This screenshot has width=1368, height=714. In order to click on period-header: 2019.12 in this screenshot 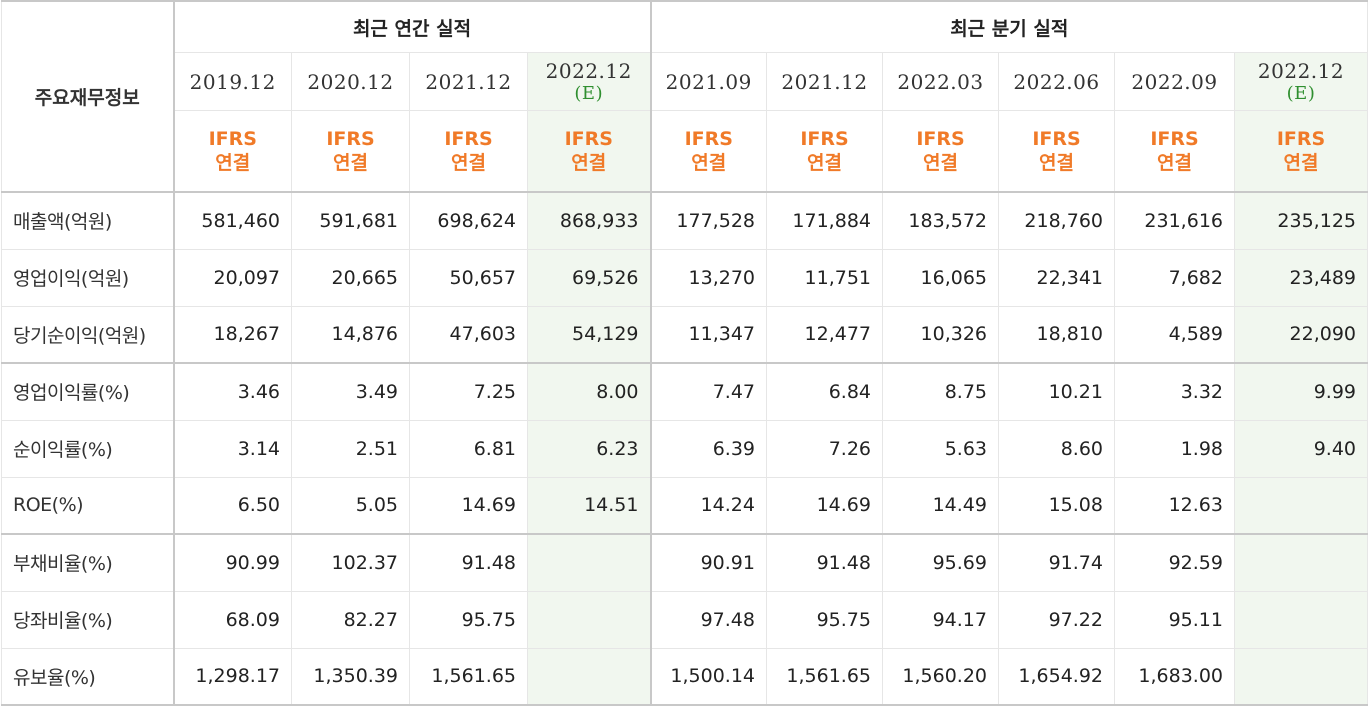, I will do `click(232, 81)`.